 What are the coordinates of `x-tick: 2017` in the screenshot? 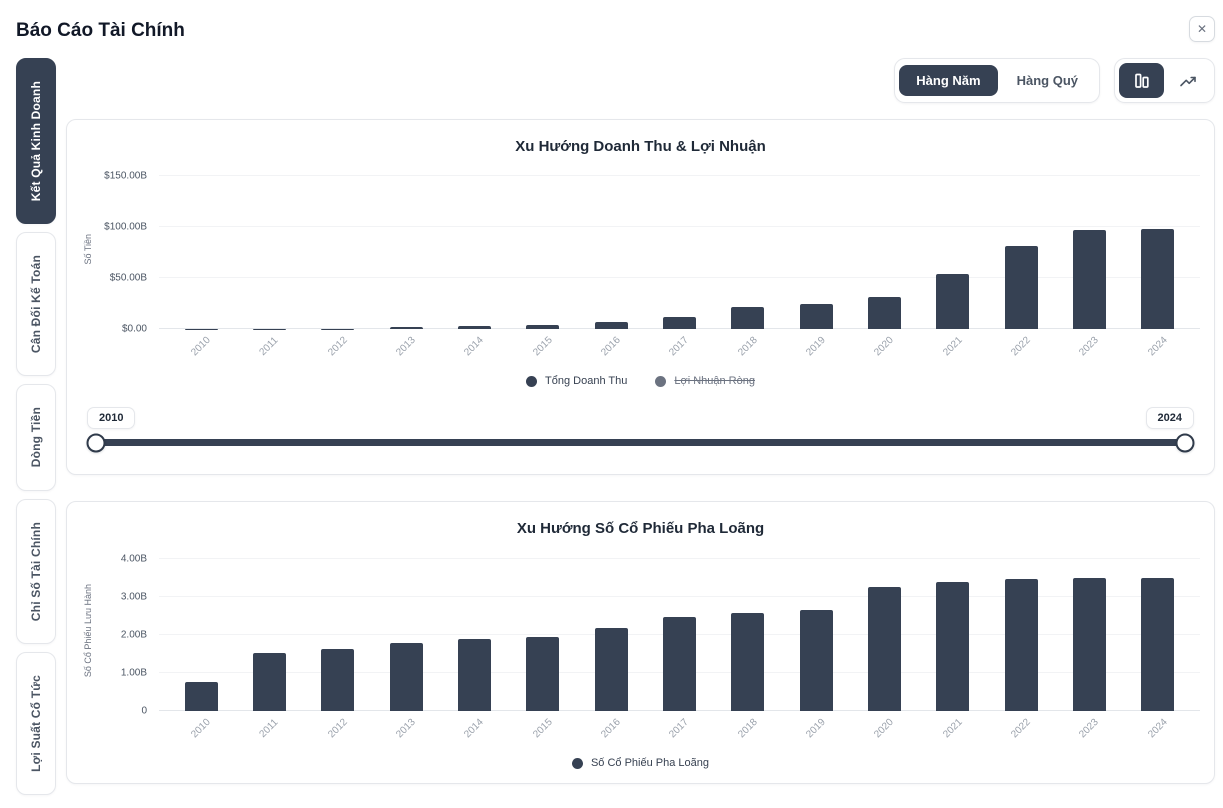 It's located at (679, 731).